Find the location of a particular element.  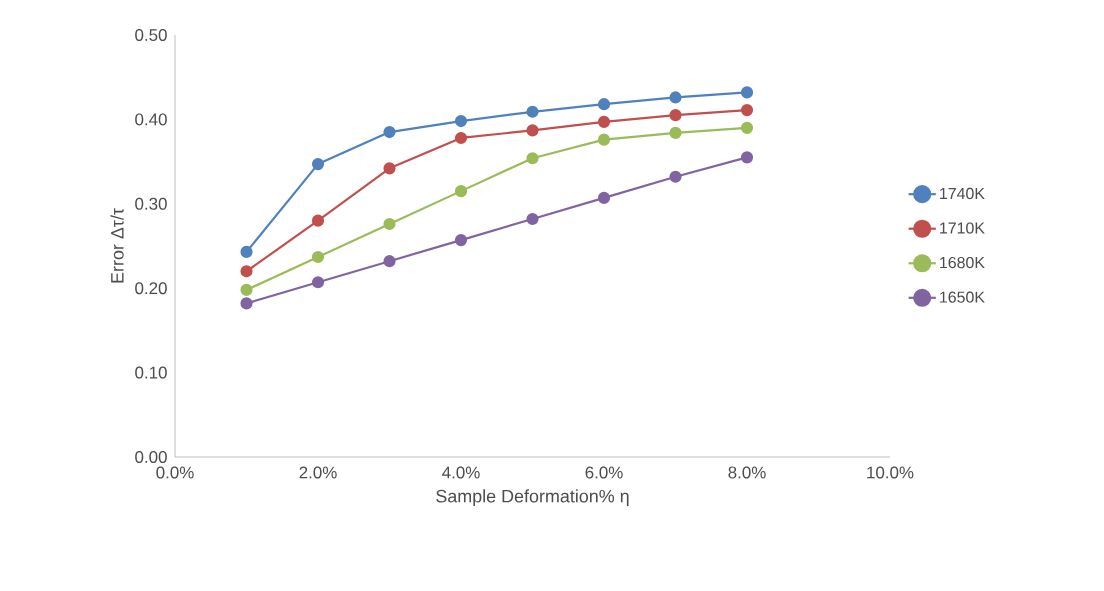

x-tick-label: 2.0% is located at coordinates (318, 472).